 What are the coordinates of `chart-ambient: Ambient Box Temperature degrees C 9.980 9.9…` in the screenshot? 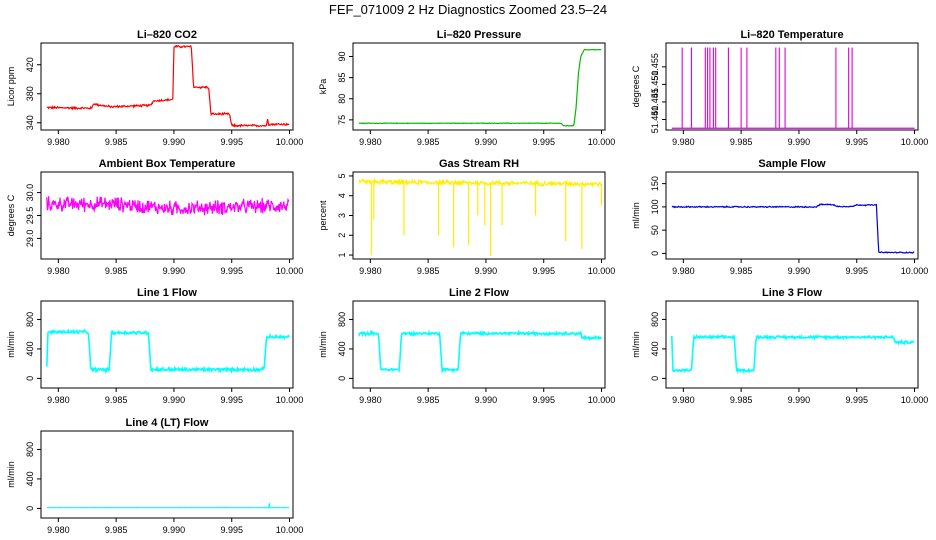 It's located at (154, 217).